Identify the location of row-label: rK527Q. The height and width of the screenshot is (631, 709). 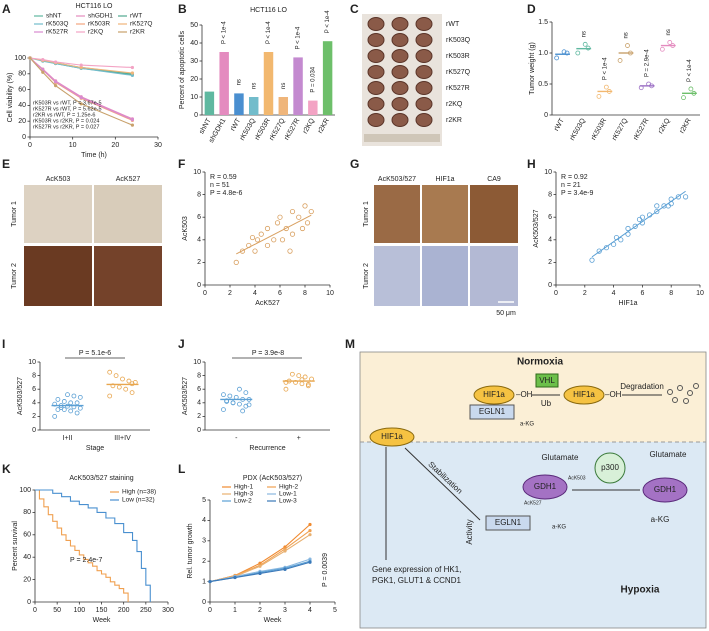
(458, 72).